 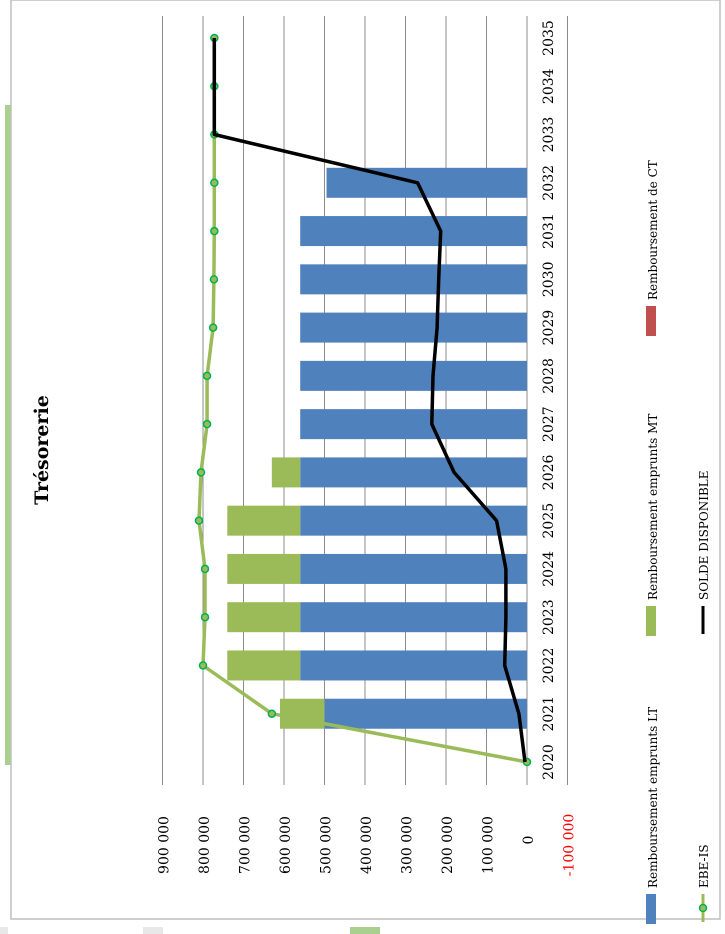 What do you see at coordinates (214, 183) in the screenshot?
I see `marker-ebe-is-2032` at bounding box center [214, 183].